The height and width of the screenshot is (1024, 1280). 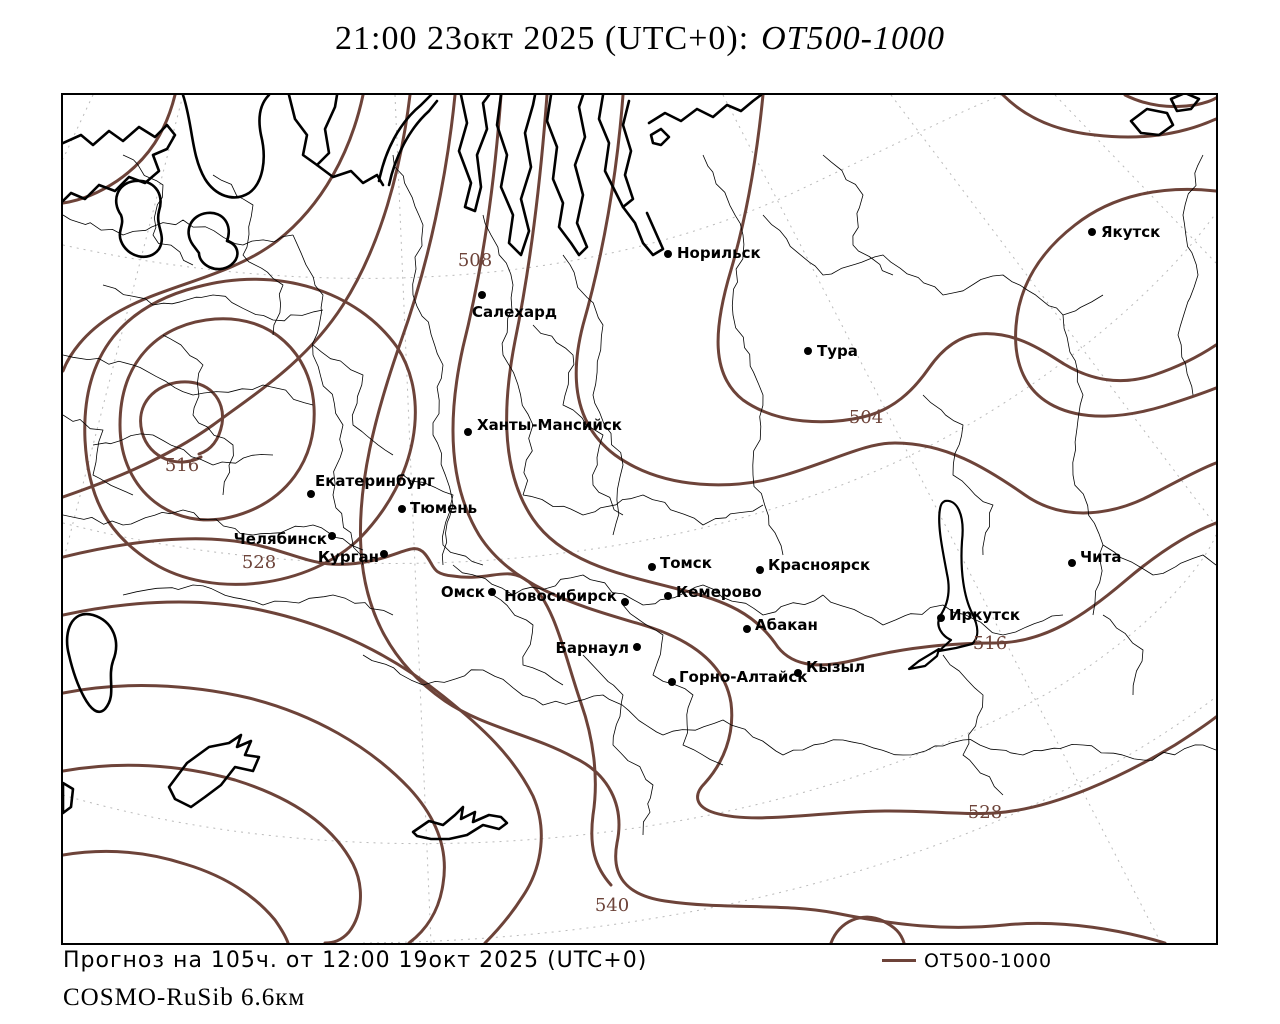 I want to click on city-label: Челябинск, so click(x=280, y=539).